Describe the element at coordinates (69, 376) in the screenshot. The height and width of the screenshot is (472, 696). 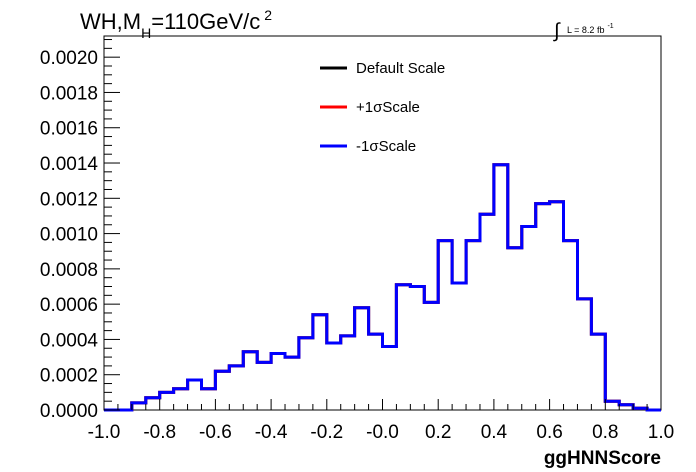
I see `y-tick-label: 0.0002` at that location.